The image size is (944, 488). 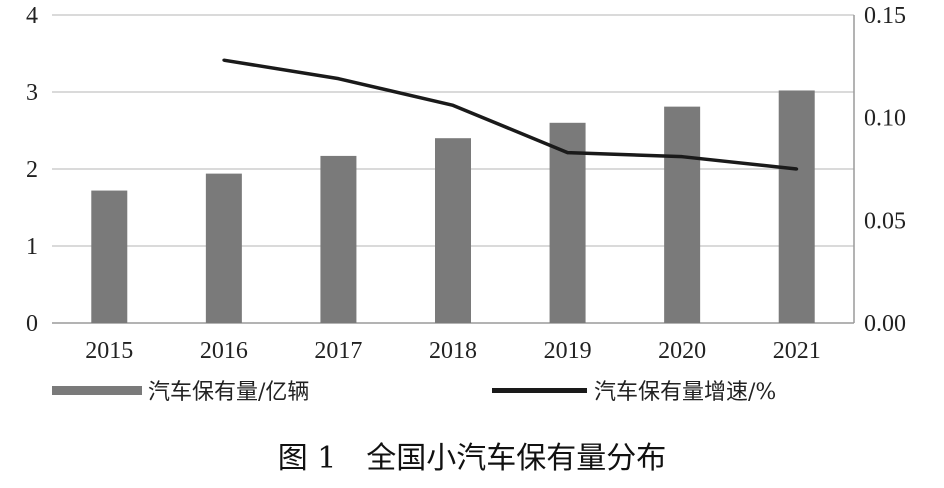 I want to click on line-series, so click(x=510, y=114).